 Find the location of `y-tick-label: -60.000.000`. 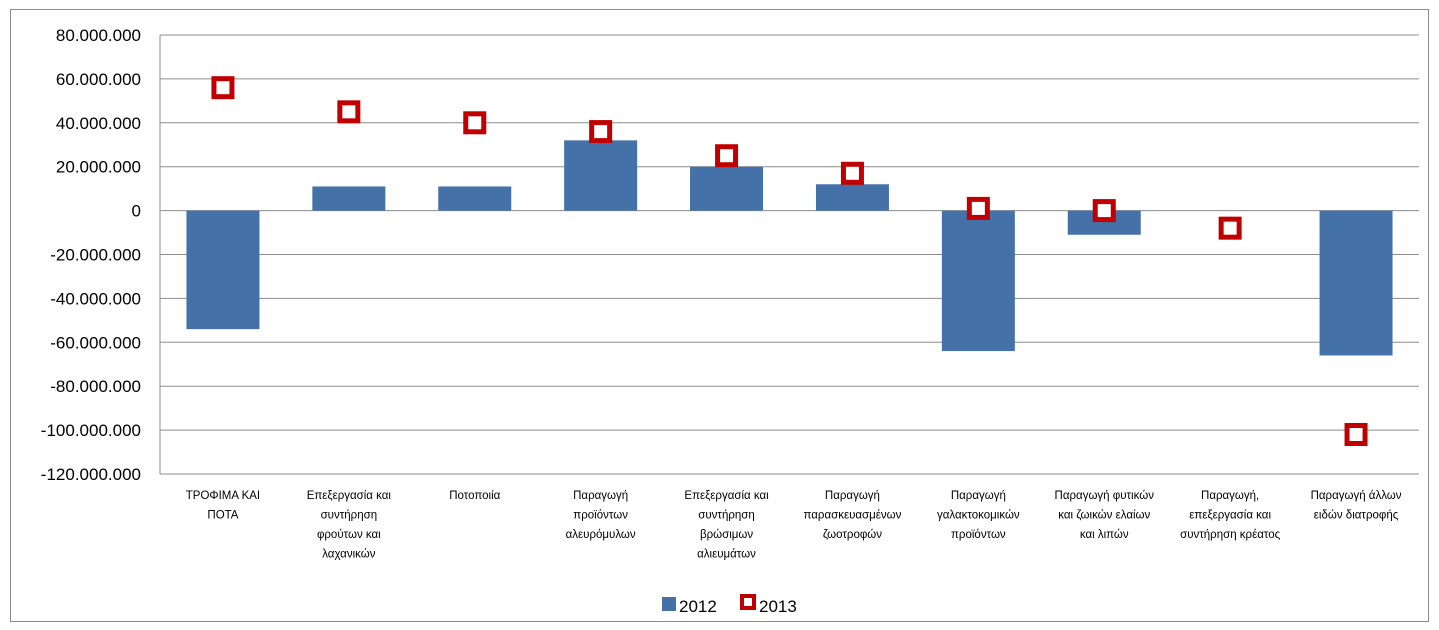

y-tick-label: -60.000.000 is located at coordinates (95, 342).